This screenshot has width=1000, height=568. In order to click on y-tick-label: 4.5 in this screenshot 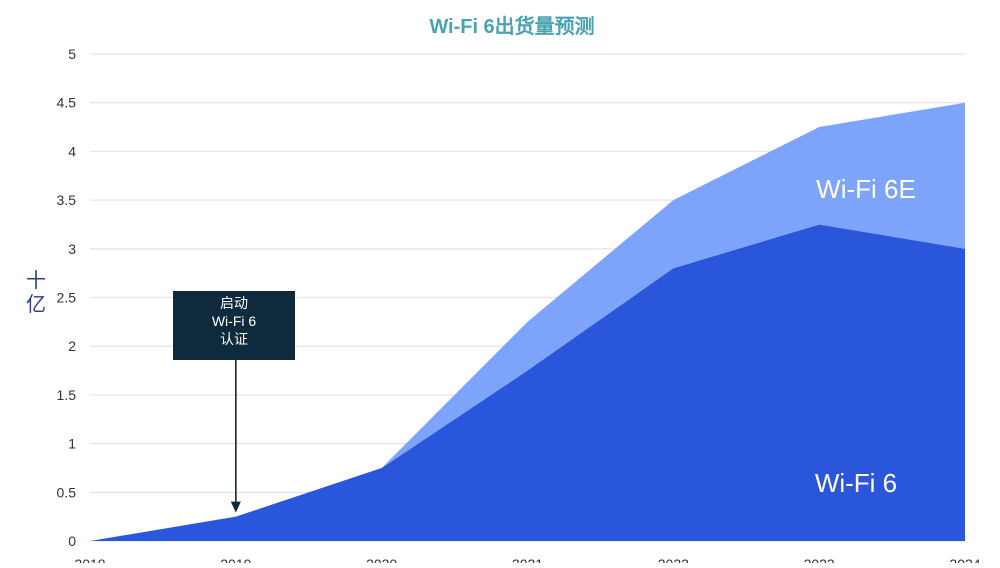, I will do `click(67, 103)`.